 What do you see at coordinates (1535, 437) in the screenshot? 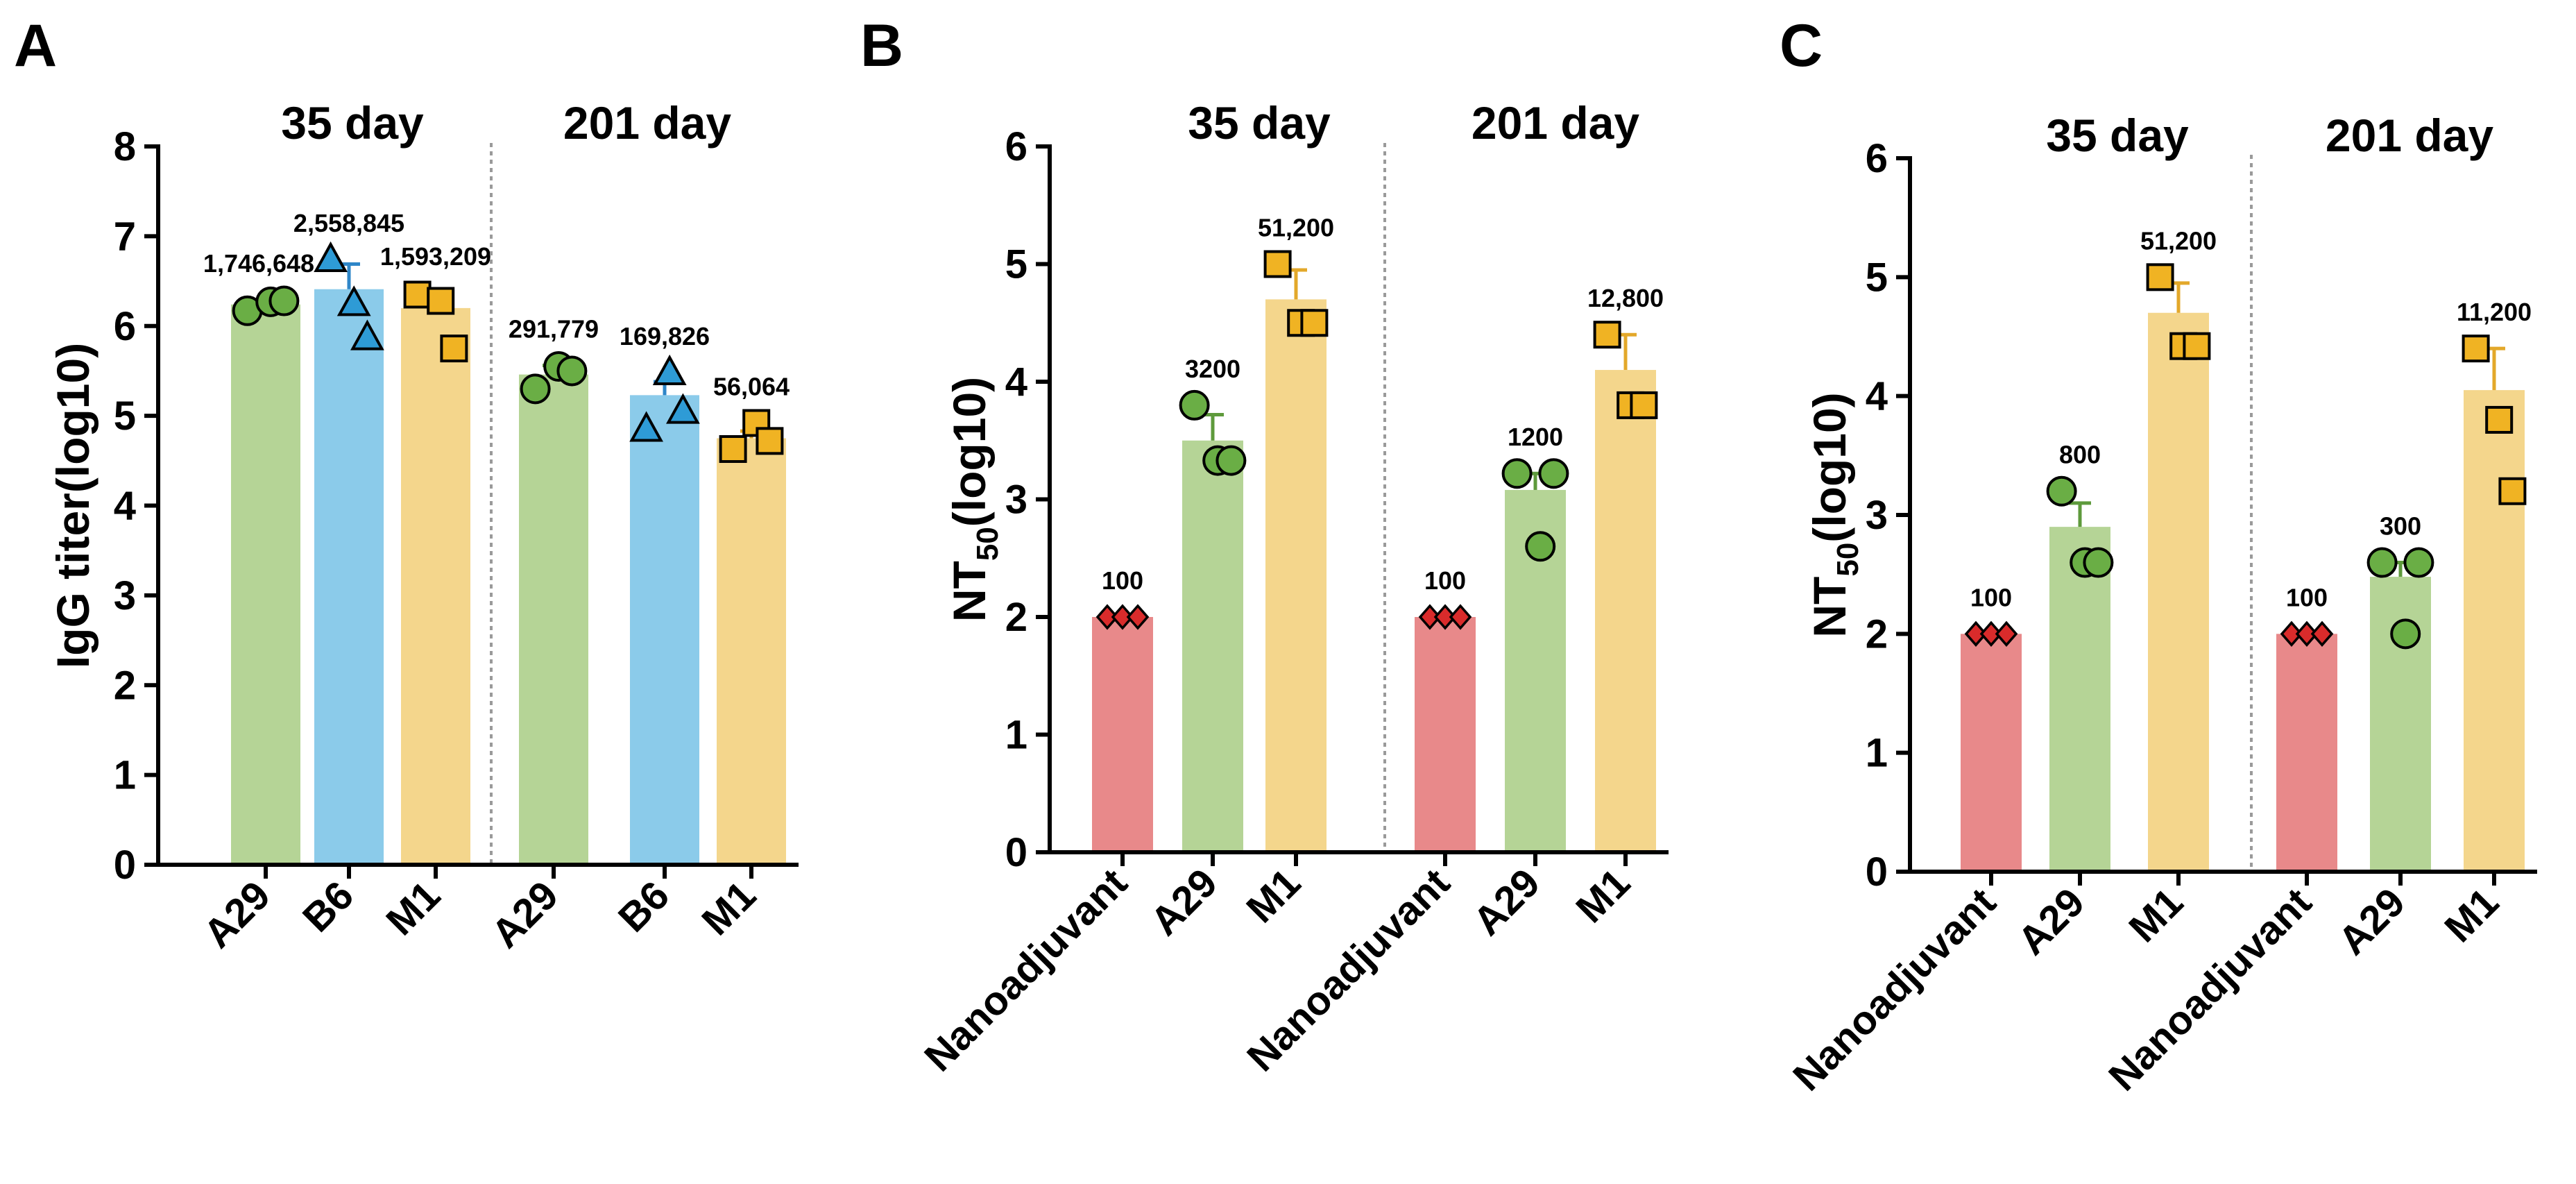
I see `value-label: 1200` at bounding box center [1535, 437].